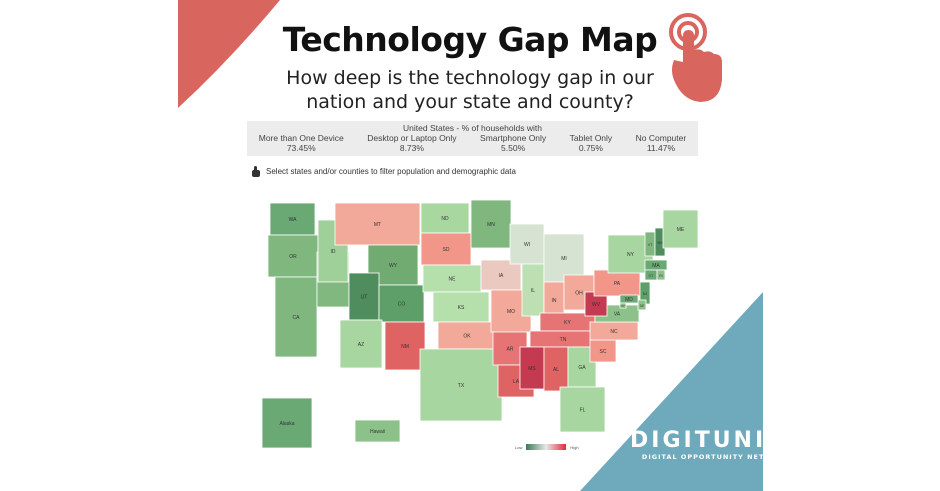 This screenshot has height=491, width=940. I want to click on state-label: NY, so click(631, 255).